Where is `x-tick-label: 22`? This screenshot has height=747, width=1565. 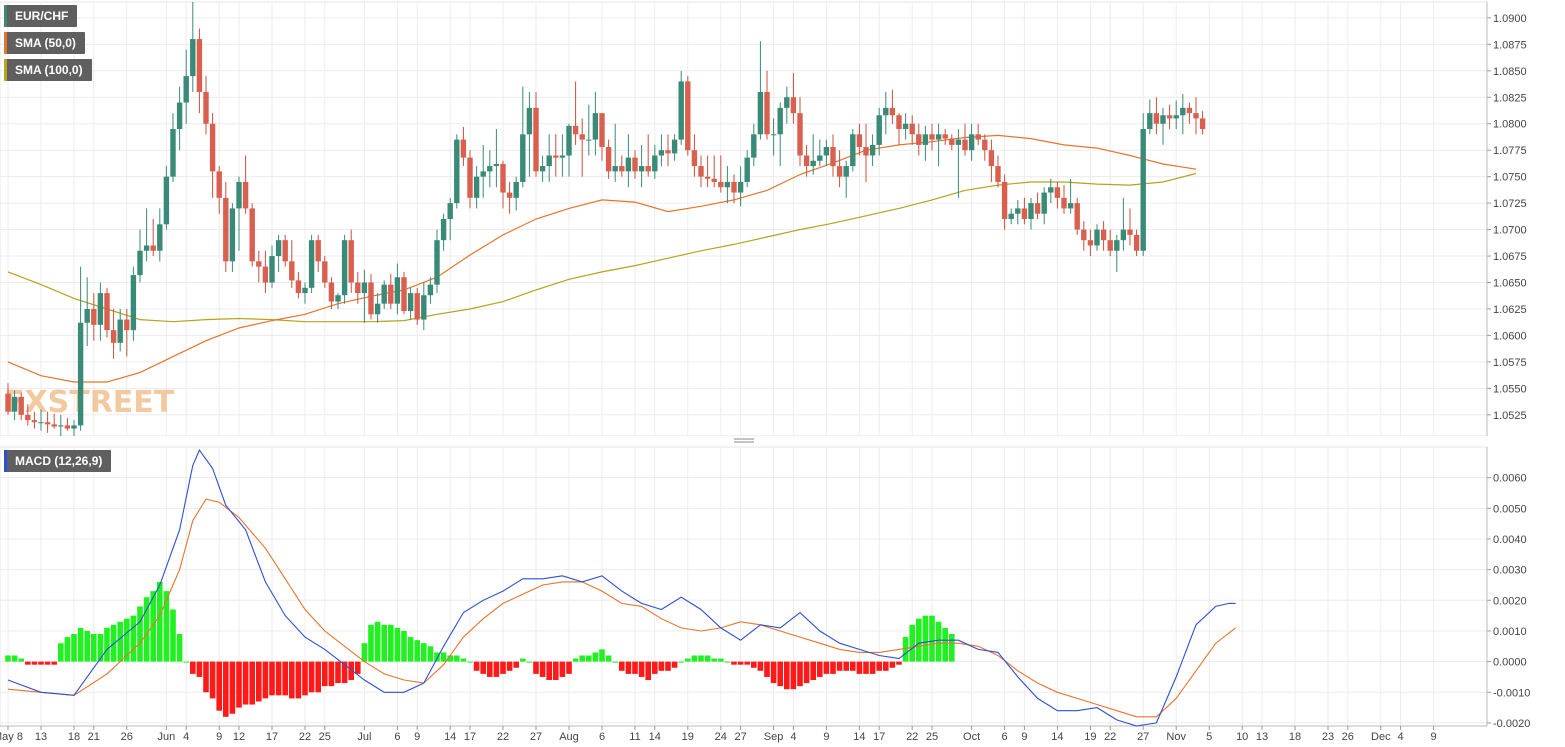 x-tick-label: 22 is located at coordinates (912, 737).